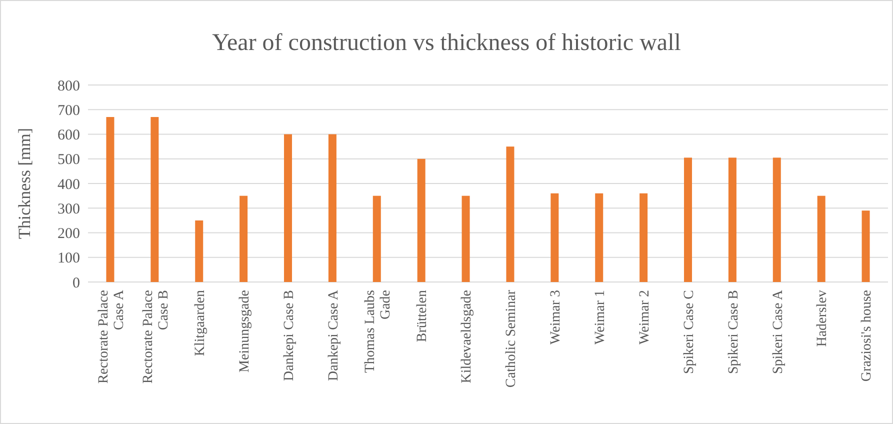  What do you see at coordinates (734, 332) in the screenshot?
I see `x-tick-label: Spikeri Case B` at bounding box center [734, 332].